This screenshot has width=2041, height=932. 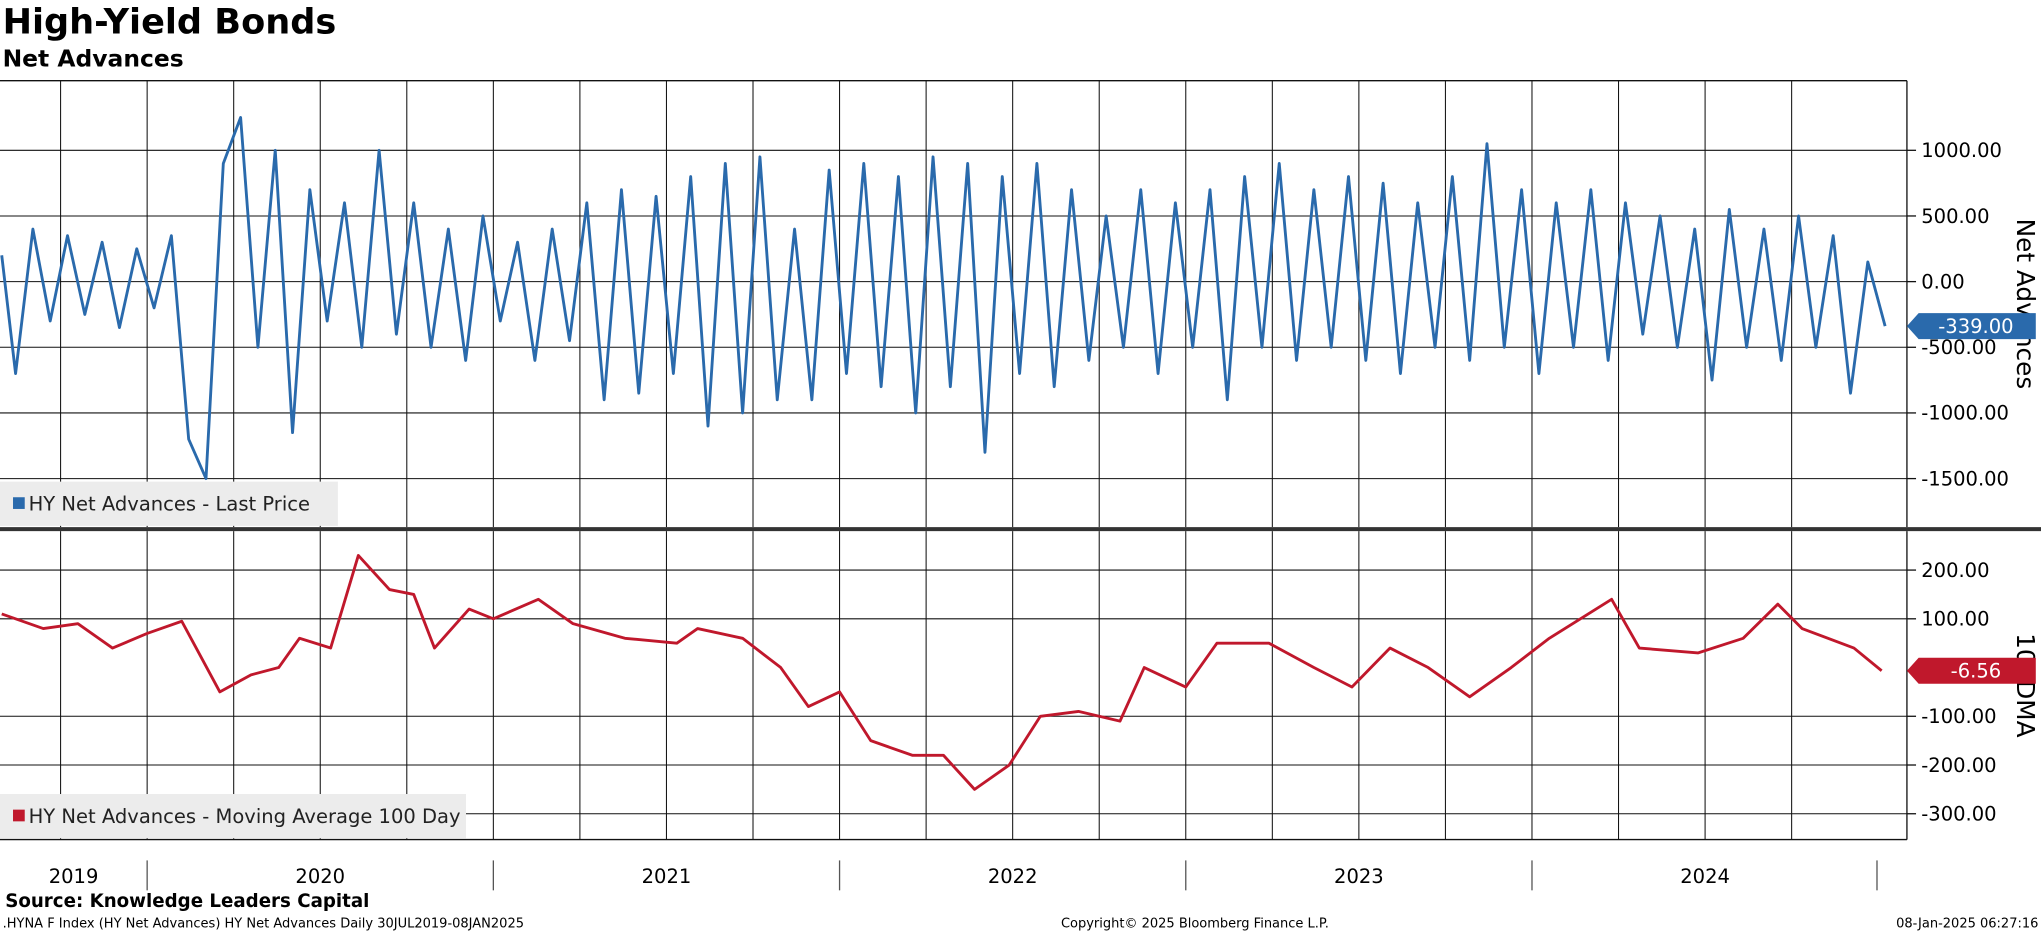 What do you see at coordinates (170, 21) in the screenshot?
I see `chart-title: High-Yield Bonds` at bounding box center [170, 21].